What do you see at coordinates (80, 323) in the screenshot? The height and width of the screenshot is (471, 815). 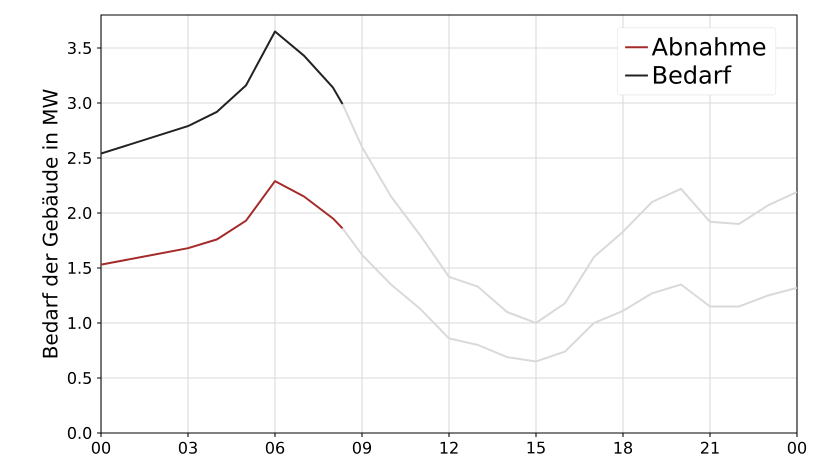 I see `y-tick-label: 1.0` at bounding box center [80, 323].